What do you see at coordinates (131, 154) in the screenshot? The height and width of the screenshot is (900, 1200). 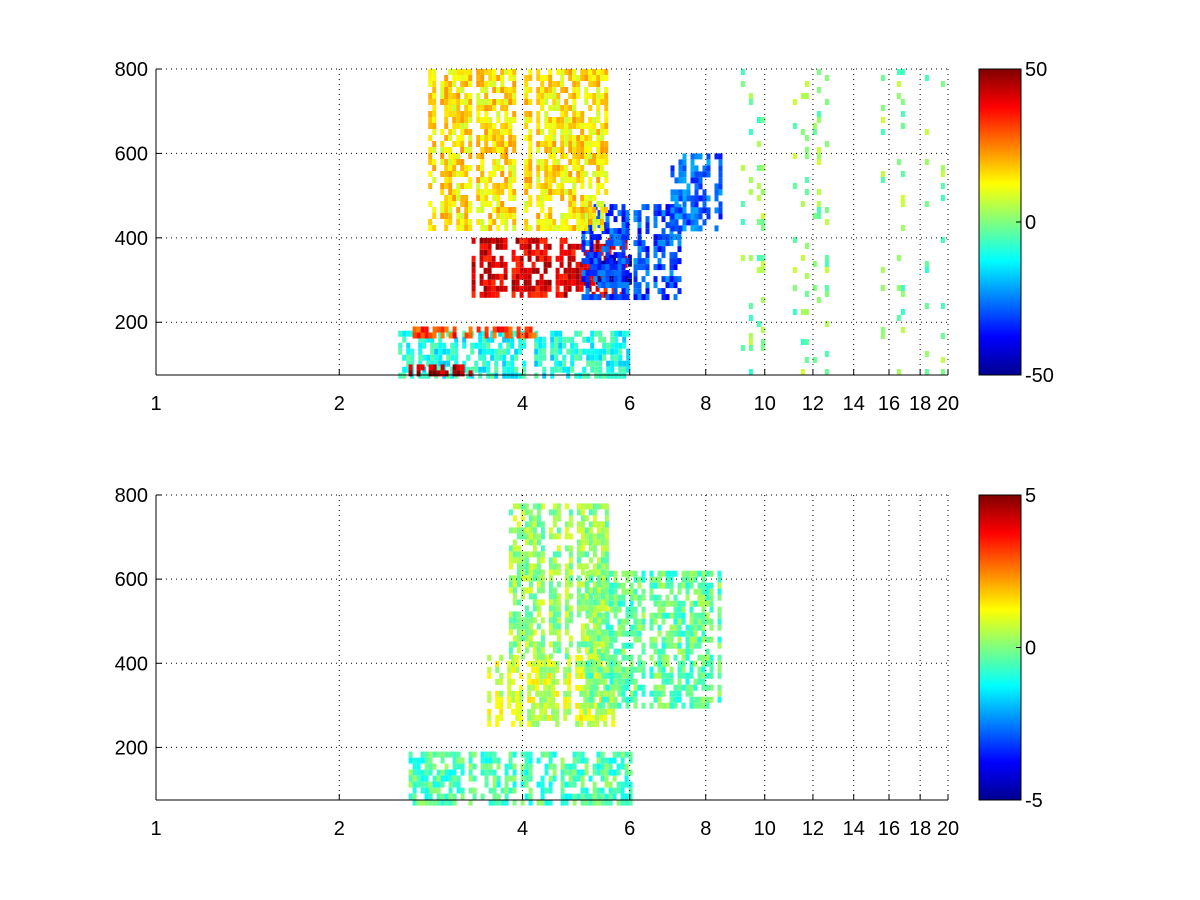 I see `y-tick-label: 600` at bounding box center [131, 154].